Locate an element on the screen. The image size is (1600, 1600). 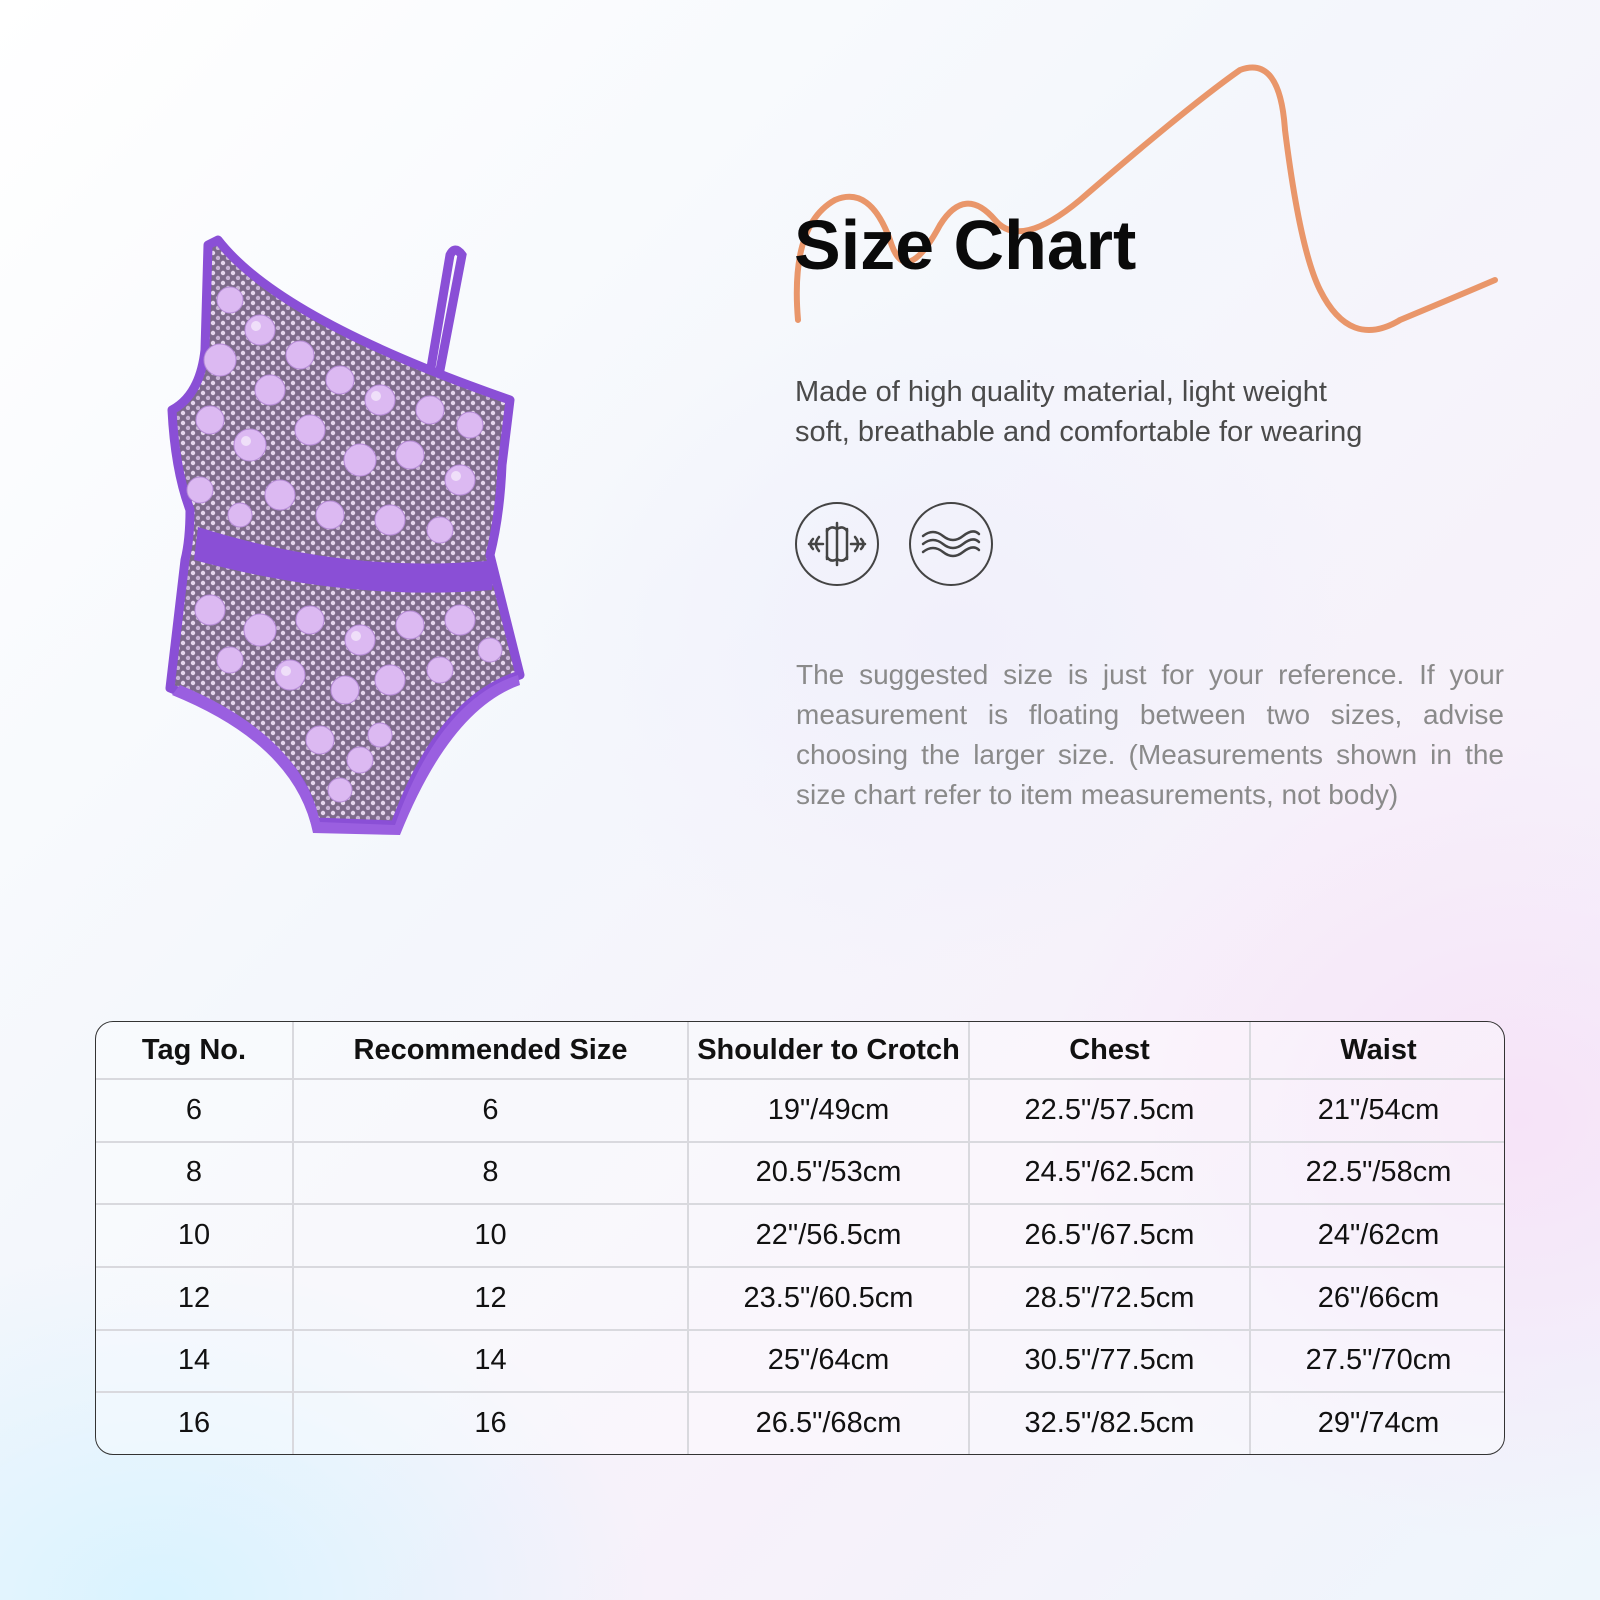
cell-waist: 27.5"/70cm is located at coordinates (1377, 1361).